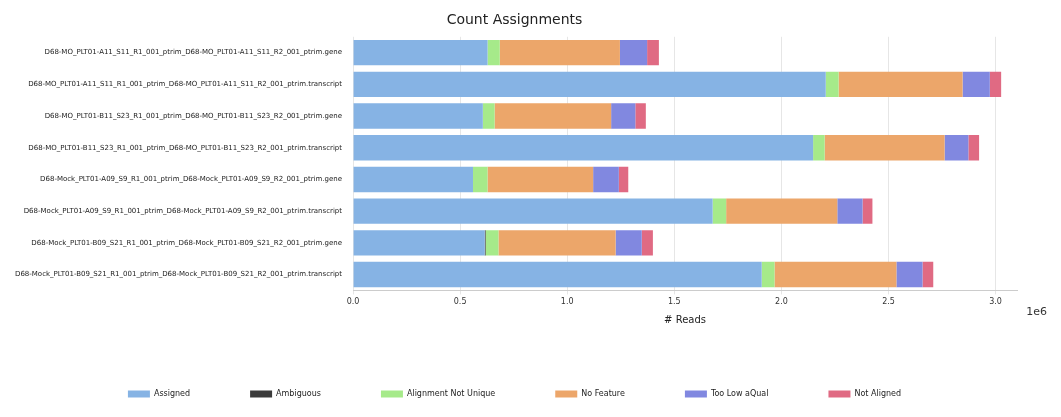 The image size is (1061, 417). What do you see at coordinates (1036, 311) in the screenshot?
I see `text: 1e6` at bounding box center [1036, 311].